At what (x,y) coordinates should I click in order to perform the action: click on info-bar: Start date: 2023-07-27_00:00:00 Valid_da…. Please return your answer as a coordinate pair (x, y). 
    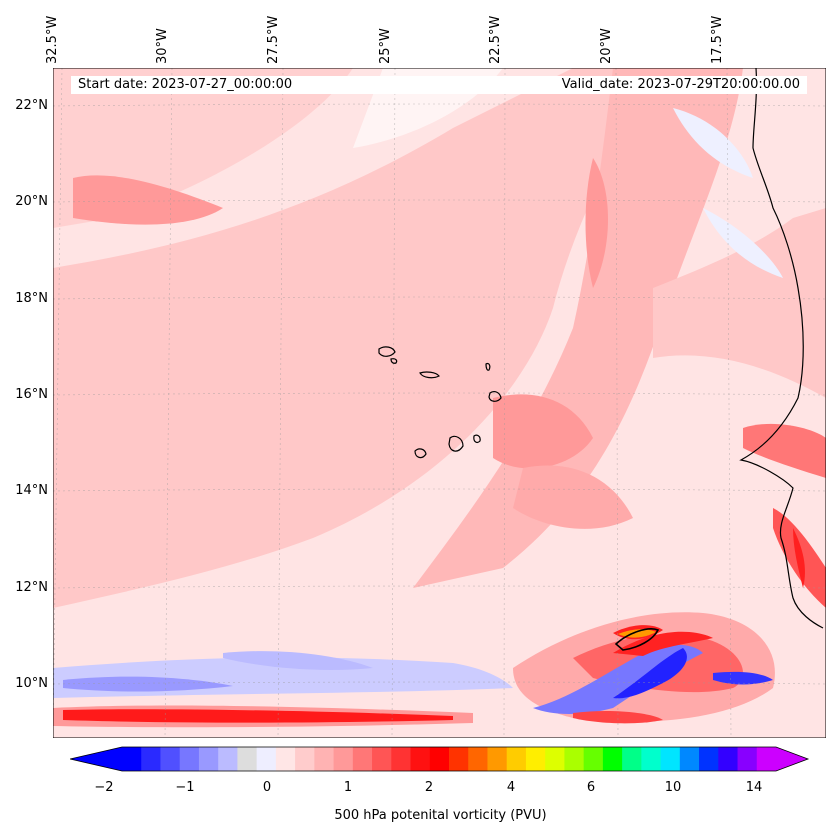
    Looking at the image, I should click on (439, 85).